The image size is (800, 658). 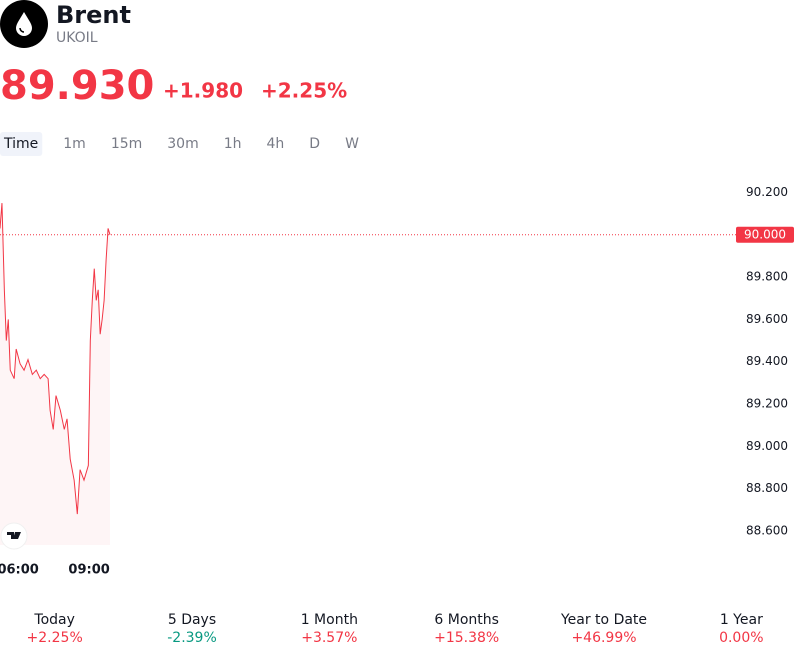 I want to click on interval-tab: 1h, so click(x=233, y=144).